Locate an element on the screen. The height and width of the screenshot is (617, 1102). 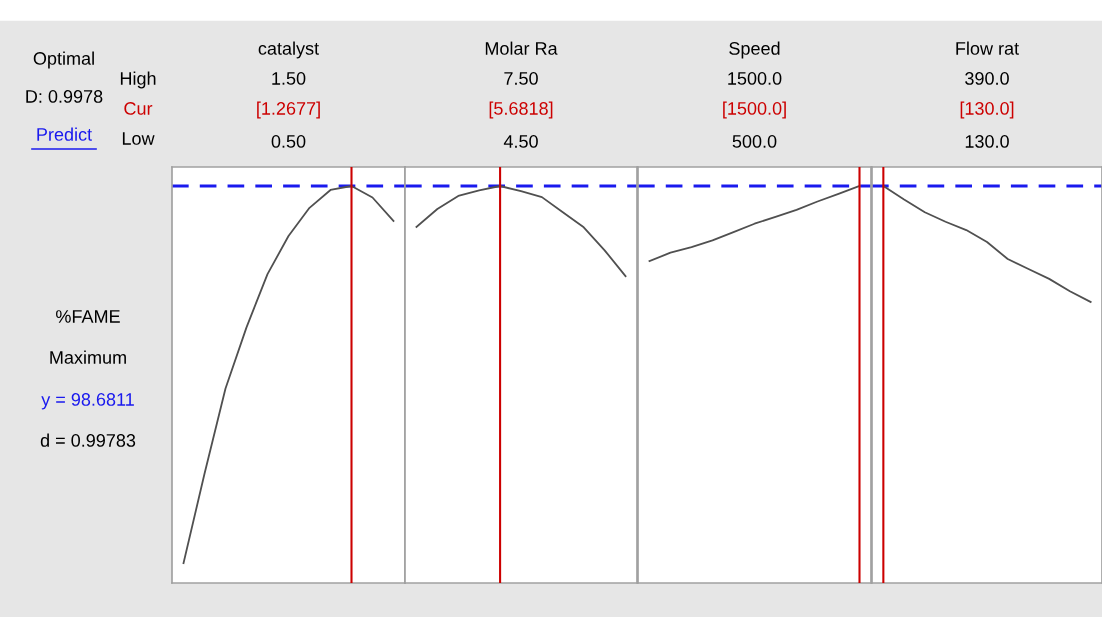
text: [1500.0] is located at coordinates (754, 110).